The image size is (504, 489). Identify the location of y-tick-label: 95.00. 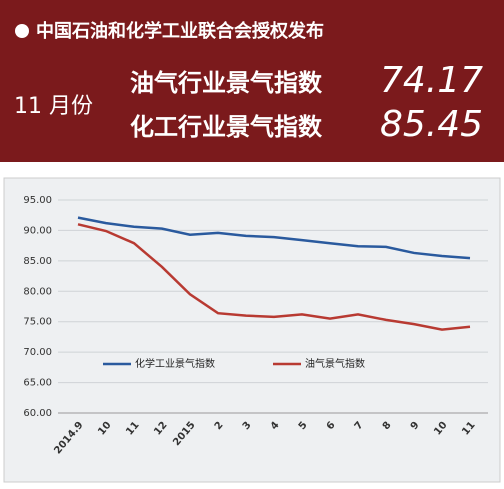
(37, 200).